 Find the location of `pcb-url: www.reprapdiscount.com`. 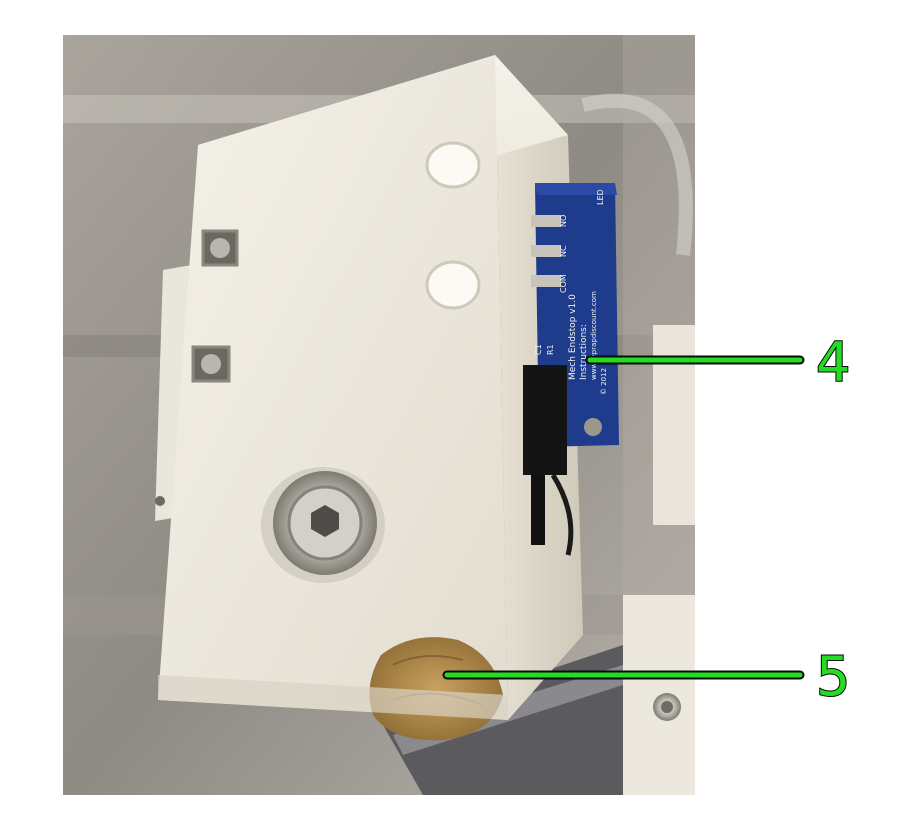

pcb-url: www.reprapdiscount.com is located at coordinates (594, 335).